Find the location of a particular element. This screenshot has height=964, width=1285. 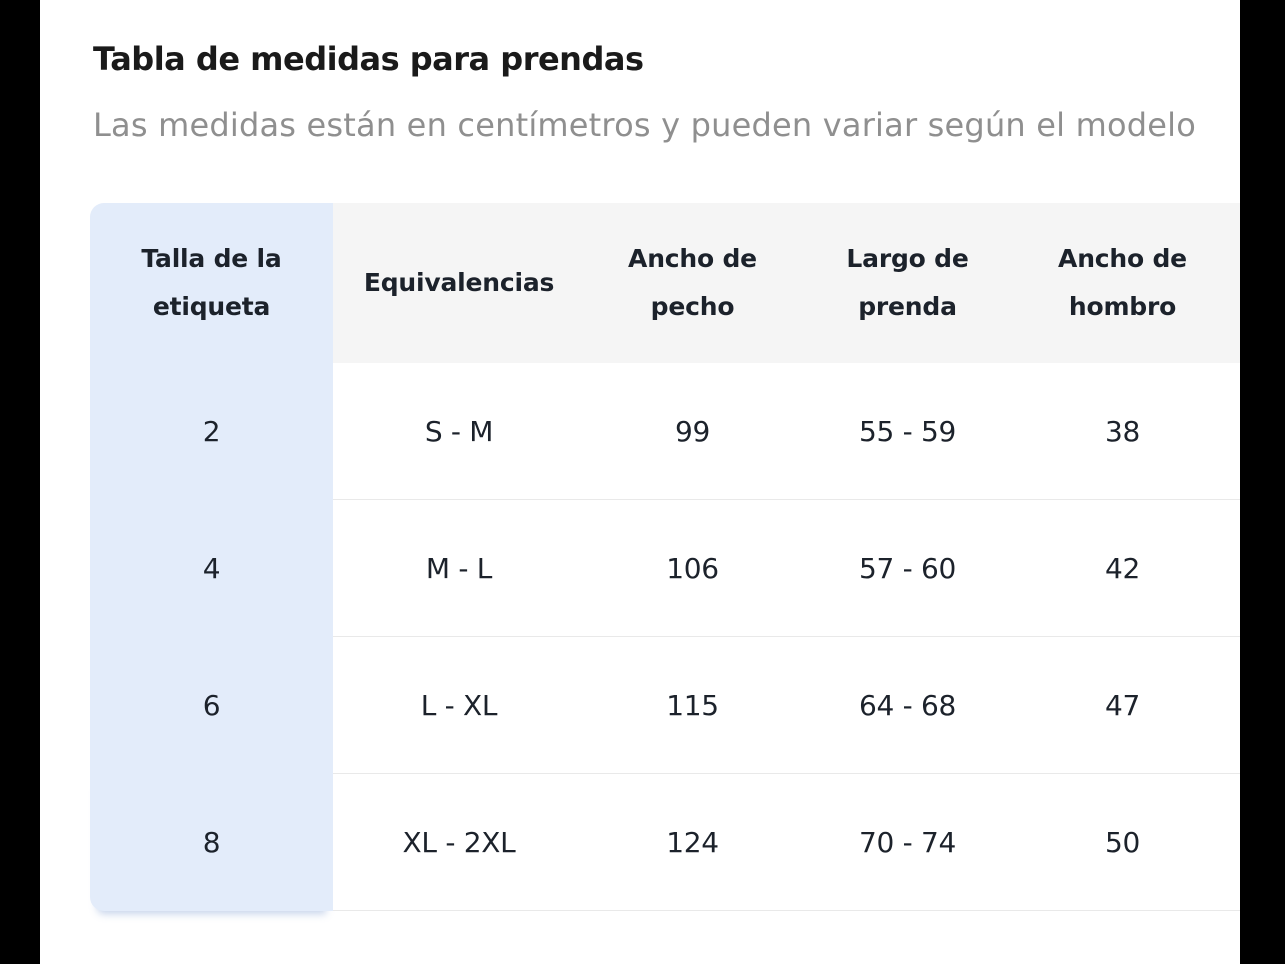

column-header-label-size: Talla de la etiqueta is located at coordinates (211, 283).